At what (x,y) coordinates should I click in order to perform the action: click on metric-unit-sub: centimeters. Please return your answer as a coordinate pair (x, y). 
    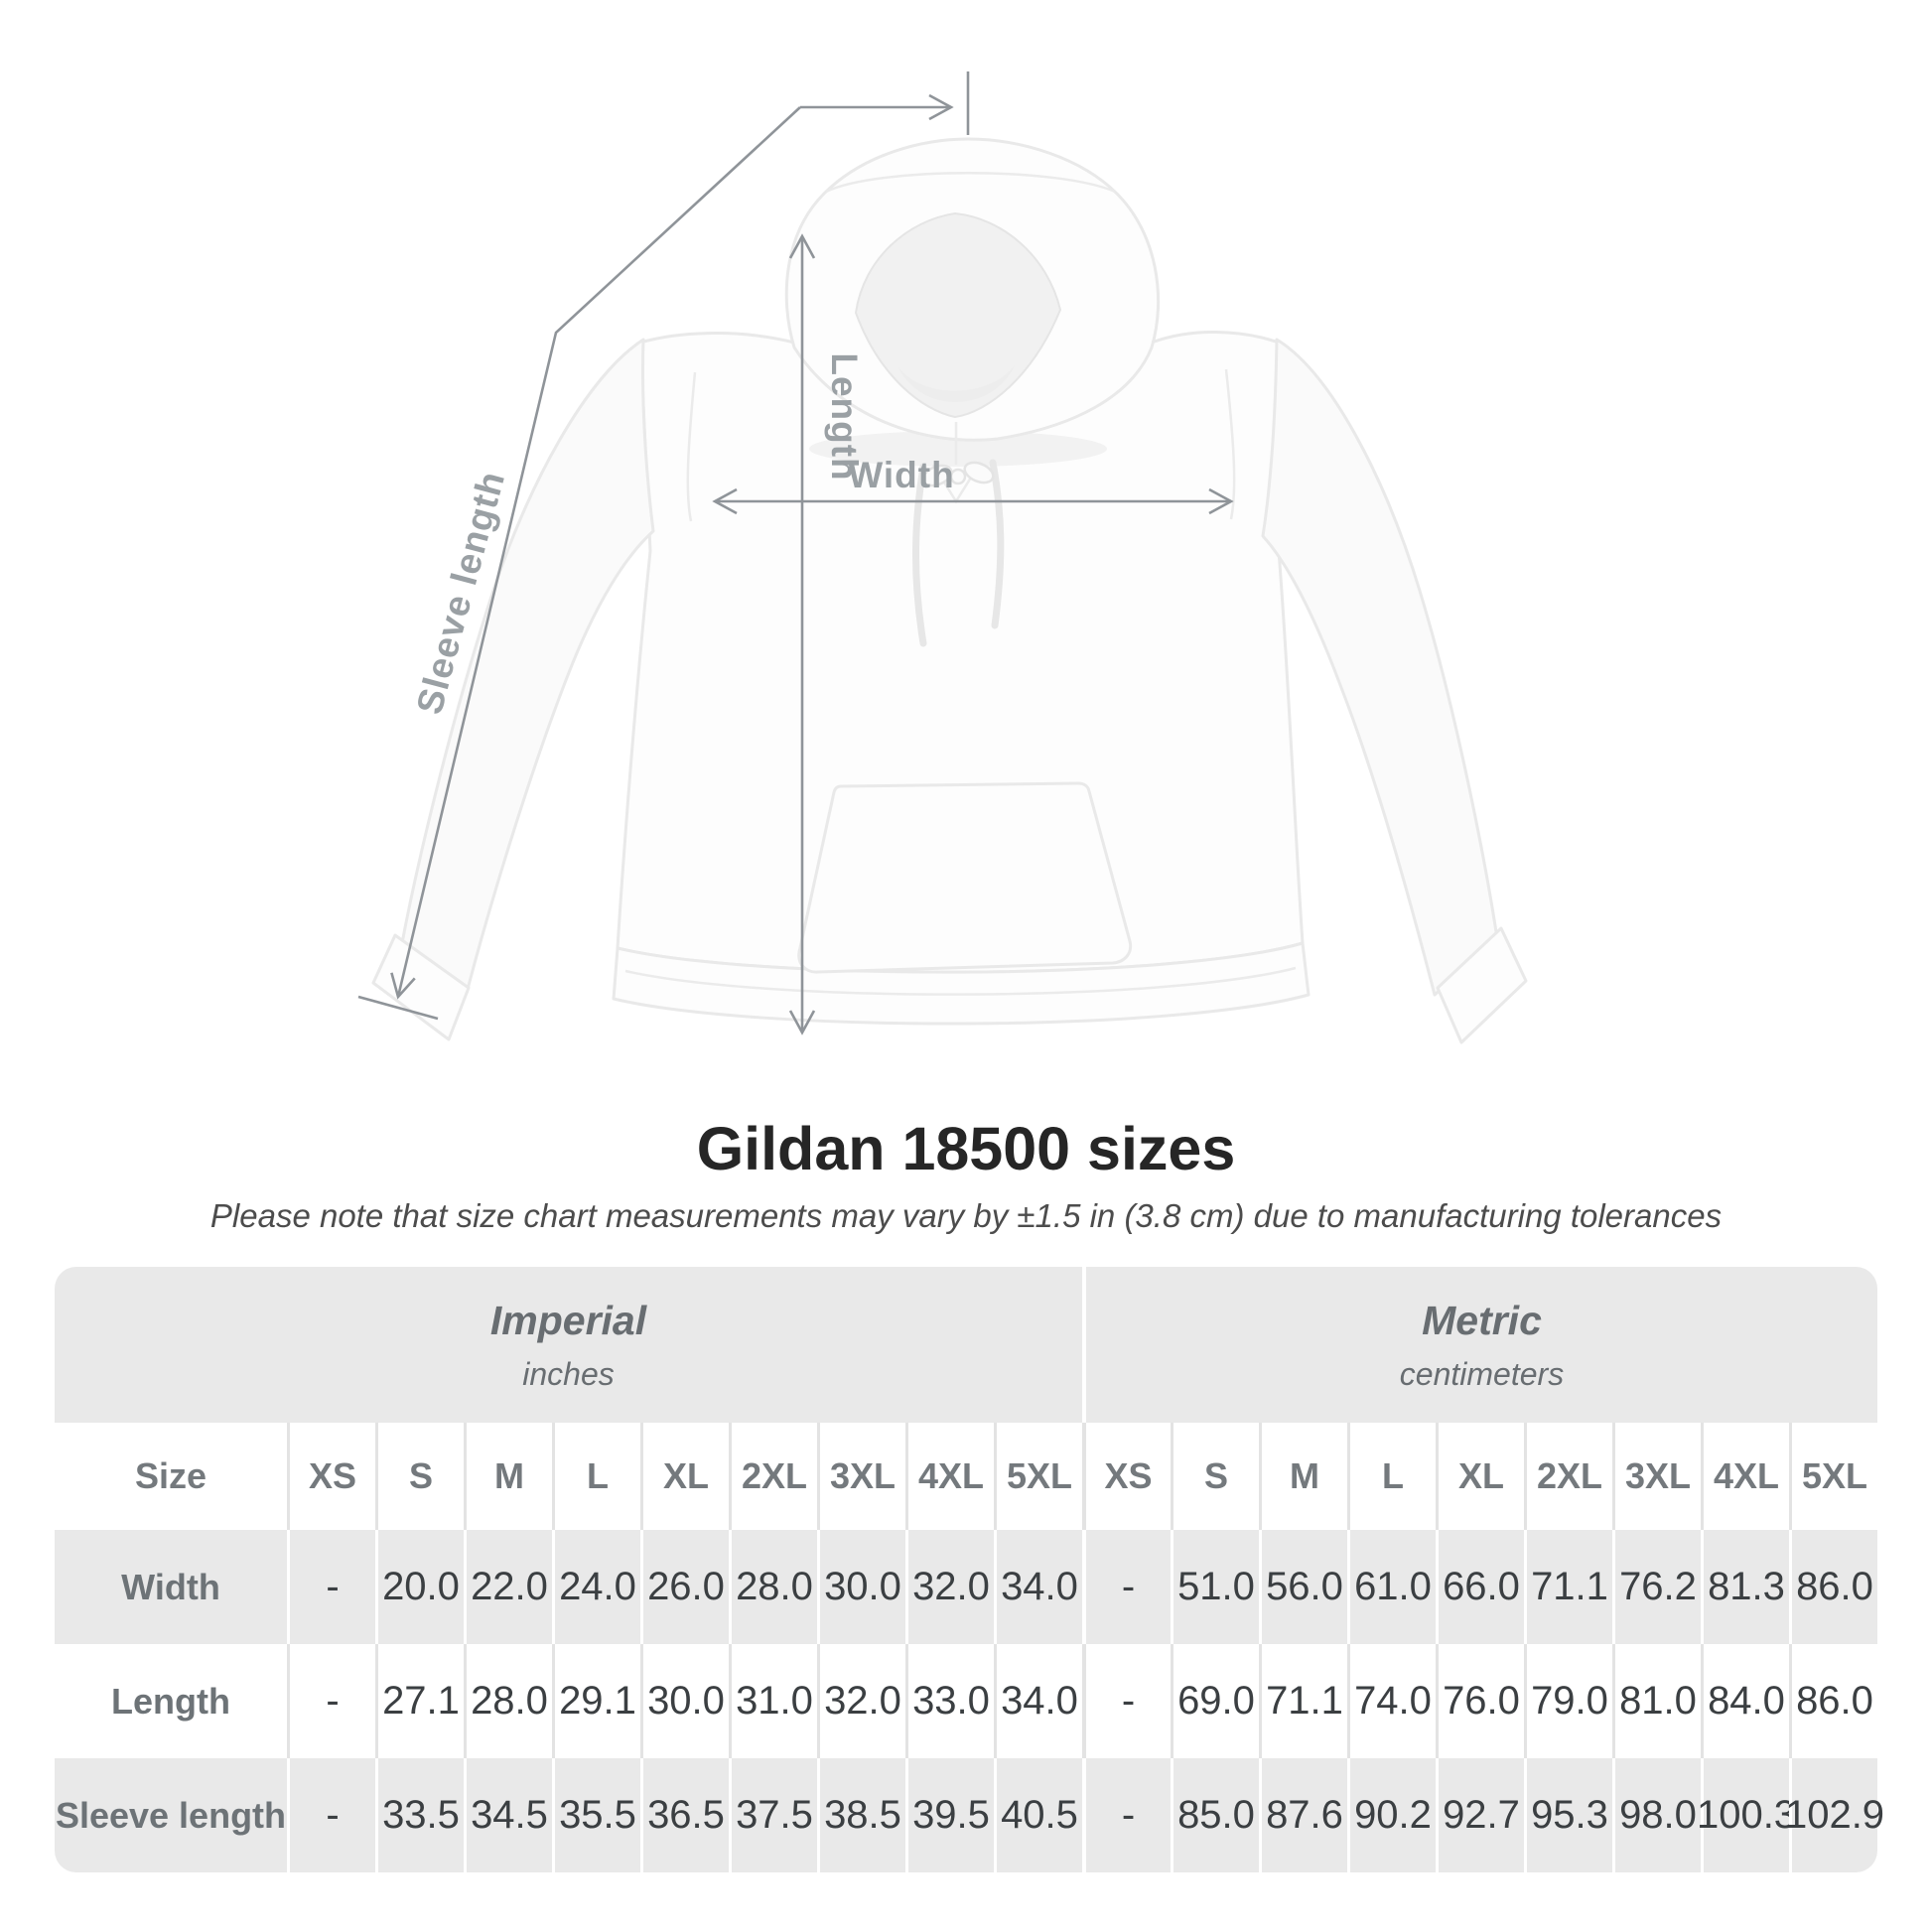
    Looking at the image, I should click on (1482, 1374).